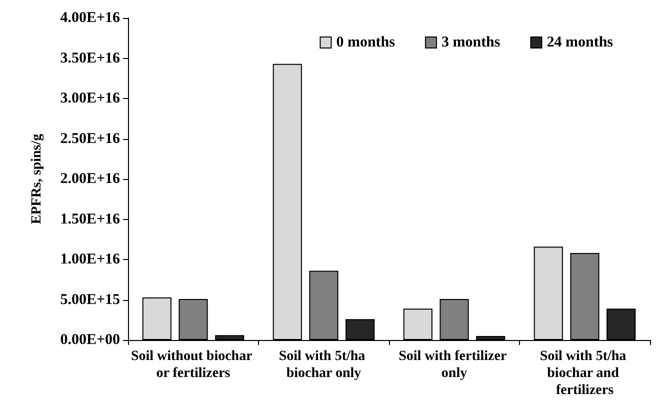 Image resolution: width=658 pixels, height=415 pixels. I want to click on y-tick-label: 0.00E+00, so click(90, 340).